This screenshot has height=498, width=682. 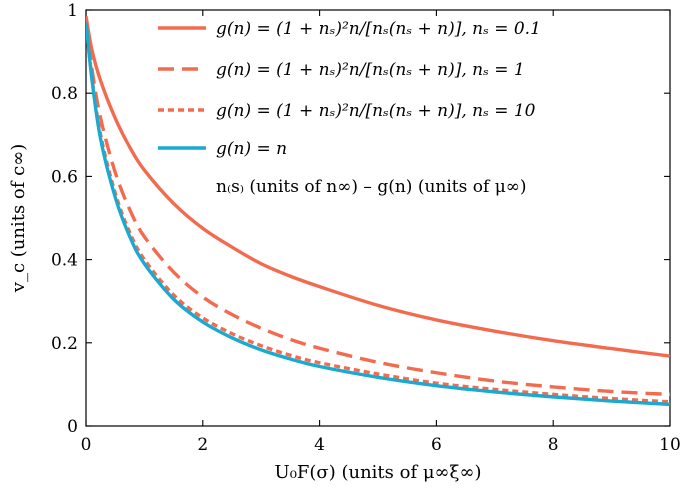 What do you see at coordinates (64, 344) in the screenshot?
I see `y-tick-label: 0.2` at bounding box center [64, 344].